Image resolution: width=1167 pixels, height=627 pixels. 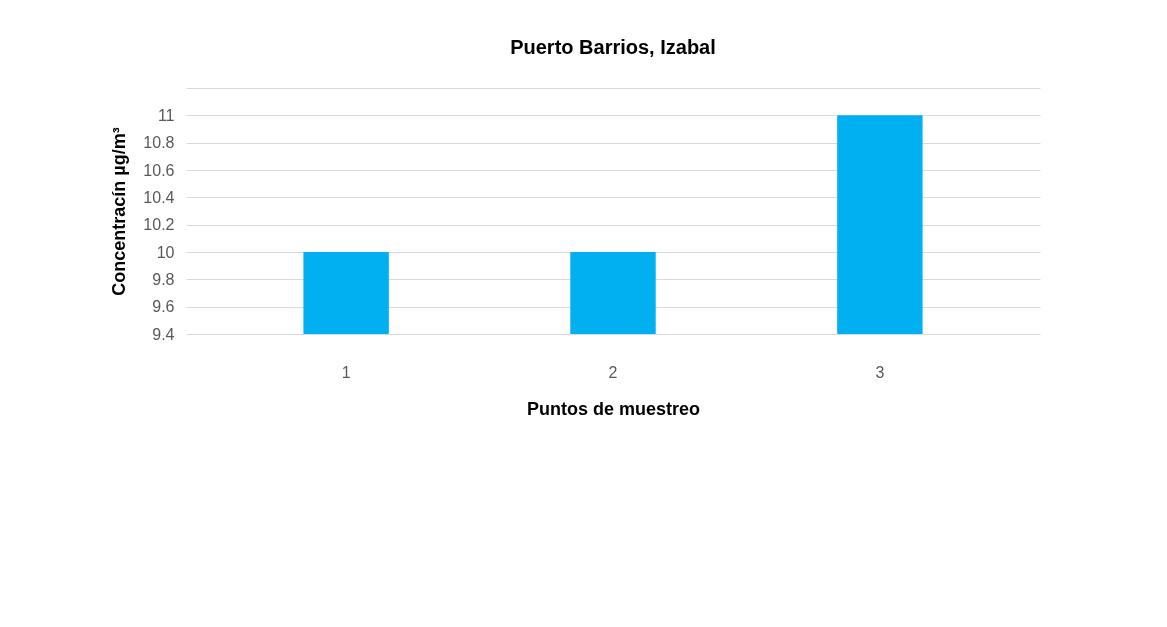 I want to click on y-tick-label: 9.4, so click(x=163, y=334).